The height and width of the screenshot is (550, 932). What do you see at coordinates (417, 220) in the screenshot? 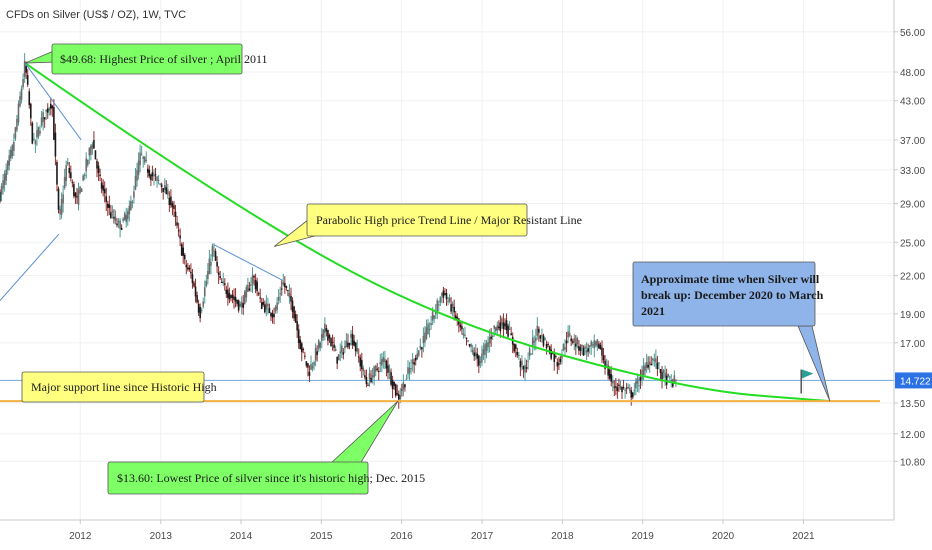
I see `parabolic-callout-box` at bounding box center [417, 220].